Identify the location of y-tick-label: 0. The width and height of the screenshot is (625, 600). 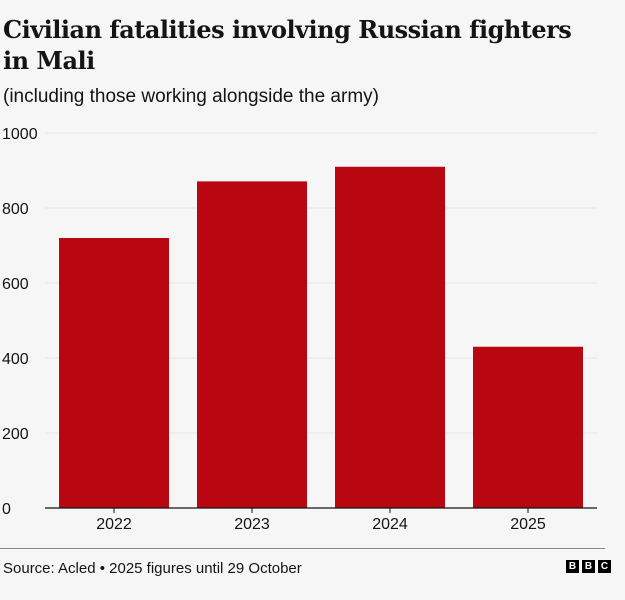
(6, 509).